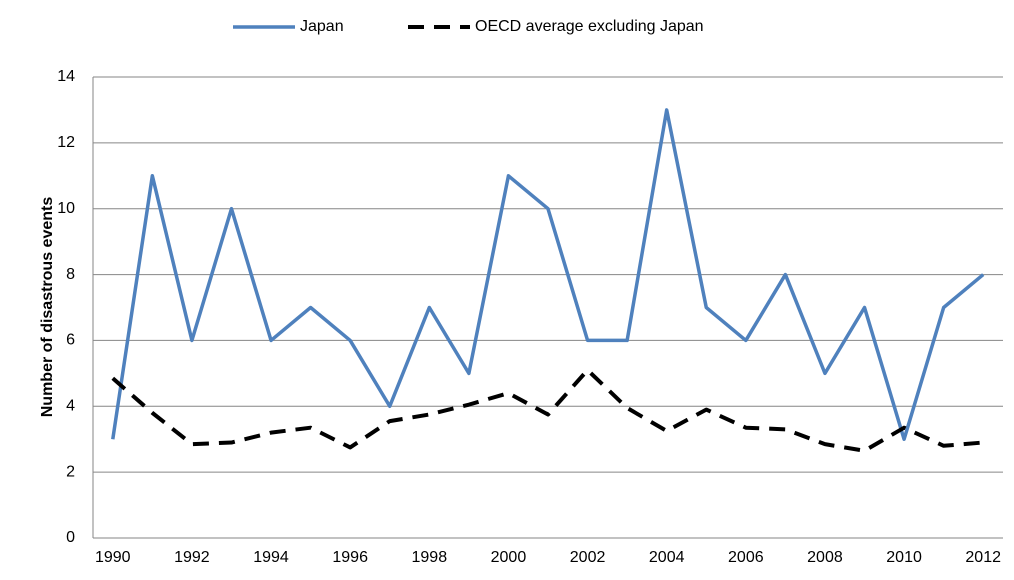 This screenshot has height=580, width=1014. I want to click on x-tick-label: 2012, so click(983, 557).